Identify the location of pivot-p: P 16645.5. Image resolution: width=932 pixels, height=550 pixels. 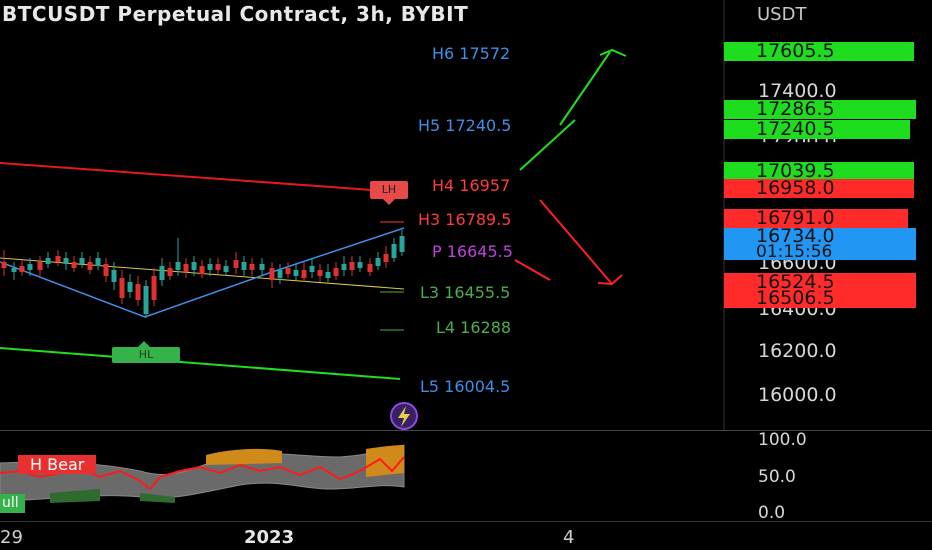
(472, 251).